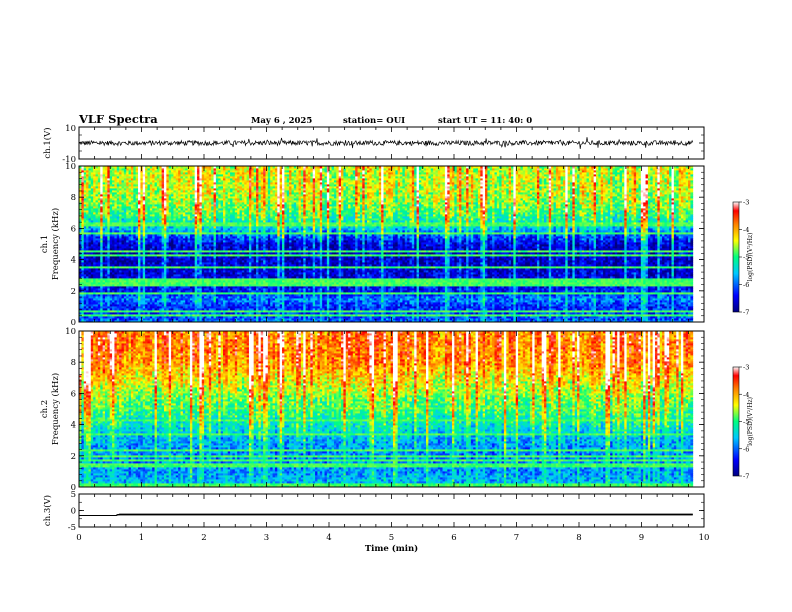  Describe the element at coordinates (281, 121) in the screenshot. I see `date-label: May 6 , 2025` at that location.